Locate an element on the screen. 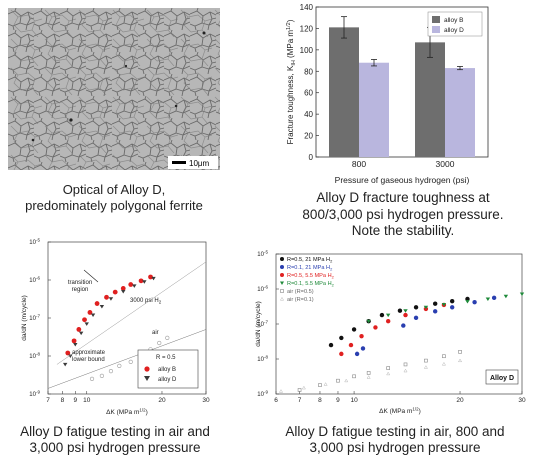 The height and width of the screenshot is (461, 538). y-axis-label: Fracture toughness, KIH (MPa m1/2) is located at coordinates (291, 81).